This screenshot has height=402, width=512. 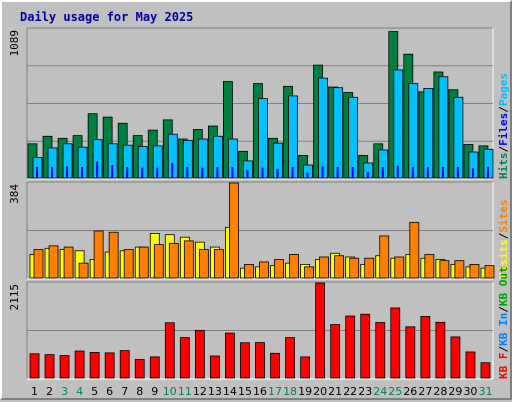 What do you see at coordinates (64, 391) in the screenshot?
I see `day-label-3: 3` at bounding box center [64, 391].